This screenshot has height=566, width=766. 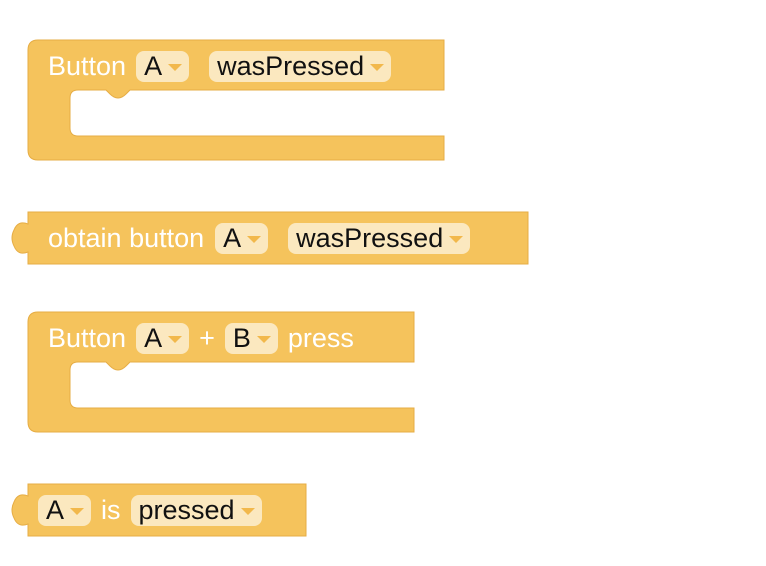 I want to click on plus-label: +, so click(x=207, y=337).